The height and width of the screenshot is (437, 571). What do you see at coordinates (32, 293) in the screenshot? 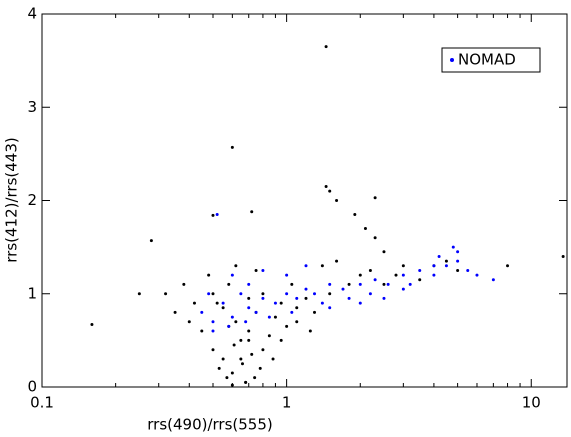
I see `y-tick-label: 1` at bounding box center [32, 293].